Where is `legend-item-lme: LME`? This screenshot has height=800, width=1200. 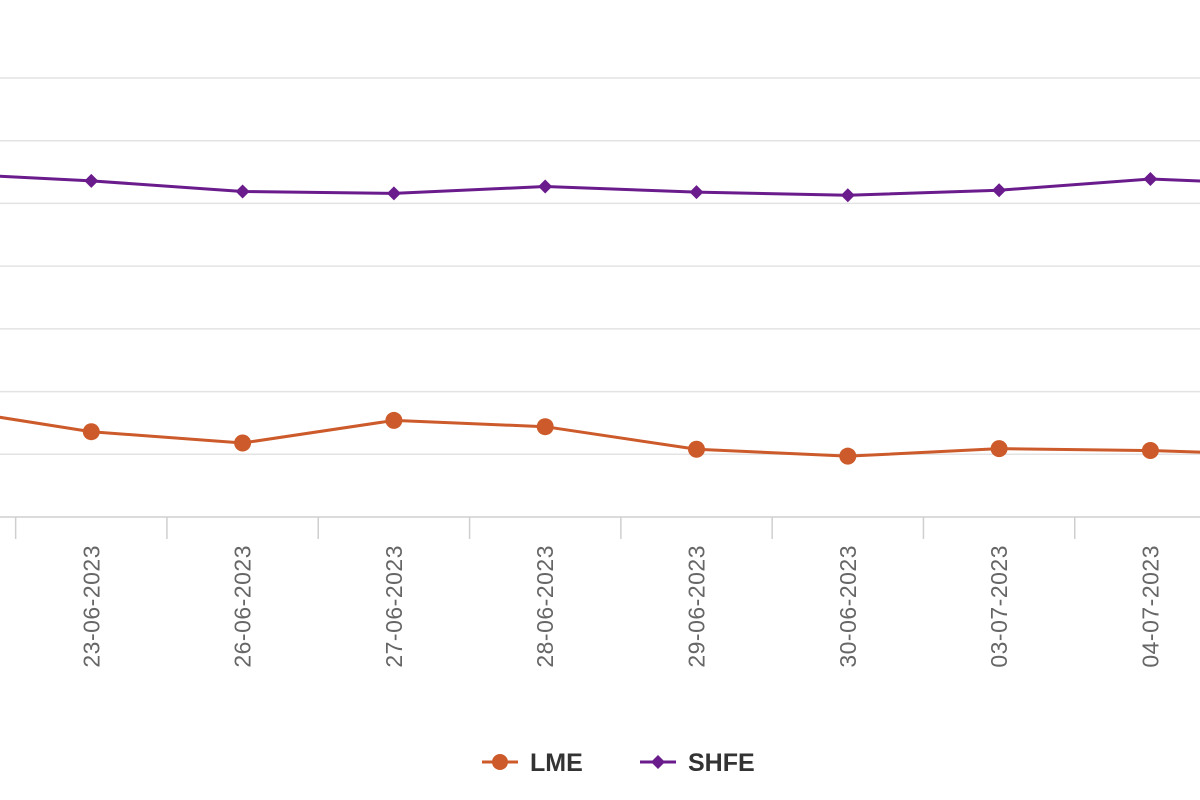 legend-item-lme: LME is located at coordinates (532, 763).